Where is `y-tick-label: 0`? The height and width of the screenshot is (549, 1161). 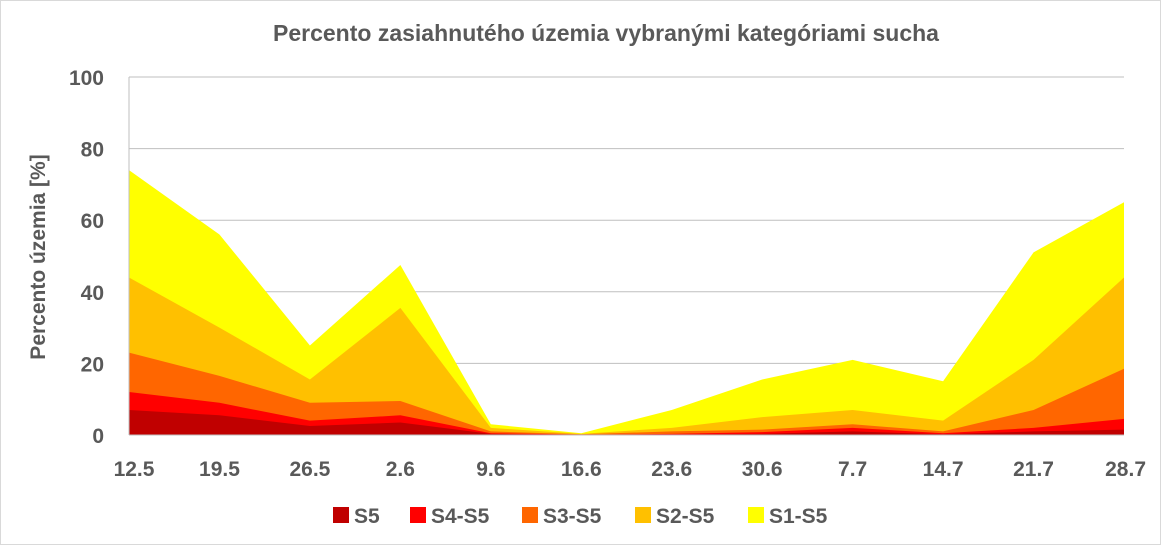
y-tick-label: 0 is located at coordinates (98, 436).